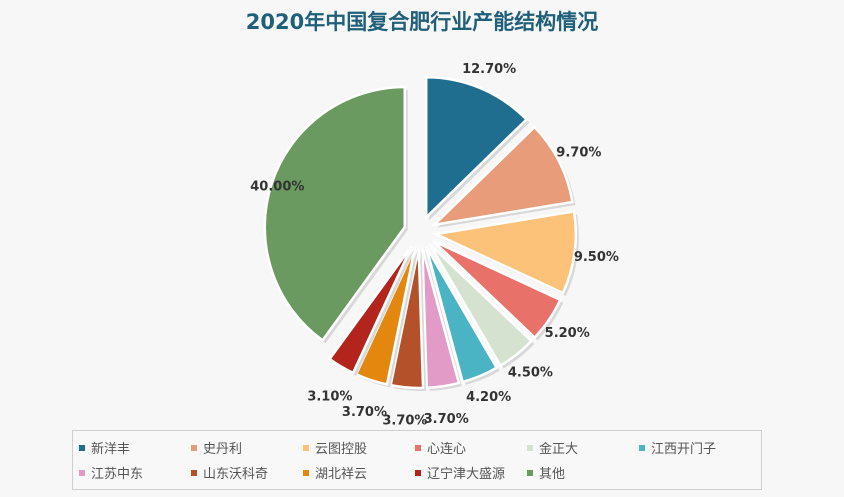 Image resolution: width=844 pixels, height=497 pixels. Describe the element at coordinates (117, 474) in the screenshot. I see `legend-label: 江苏中东` at that location.